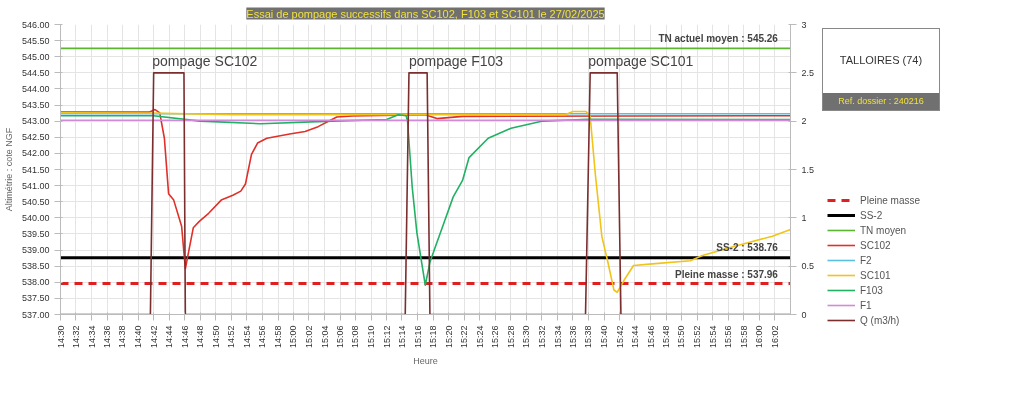 Image resolution: width=1024 pixels, height=394 pixels. What do you see at coordinates (728, 337) in the screenshot?
I see `x-tick-label: 15:56` at bounding box center [728, 337].